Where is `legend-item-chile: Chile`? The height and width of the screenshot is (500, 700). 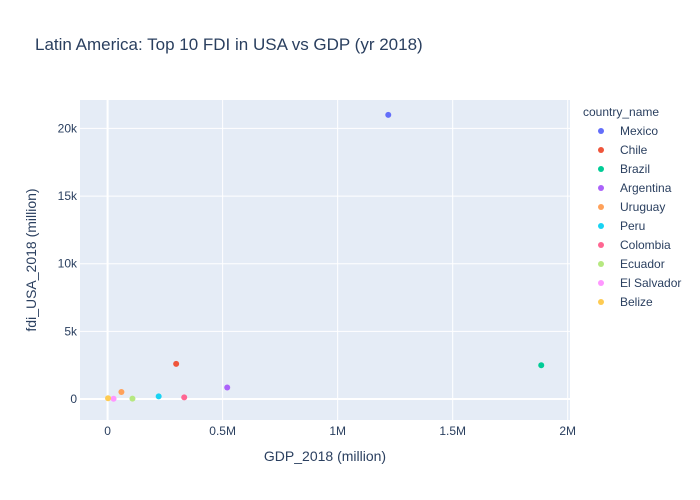
legend-item-chile: Chile is located at coordinates (623, 150).